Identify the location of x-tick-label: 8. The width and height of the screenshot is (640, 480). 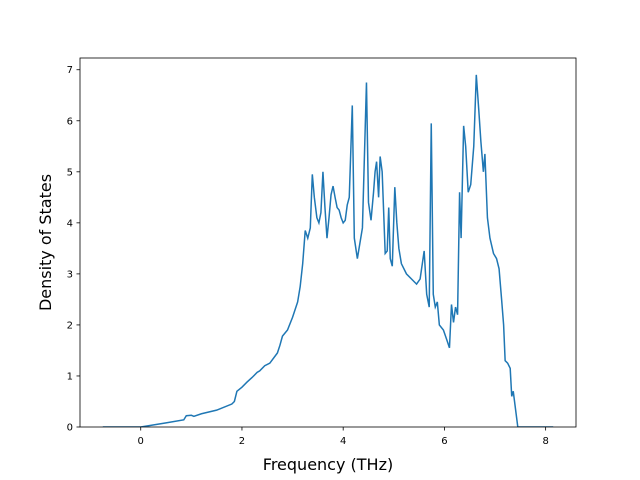
(545, 441).